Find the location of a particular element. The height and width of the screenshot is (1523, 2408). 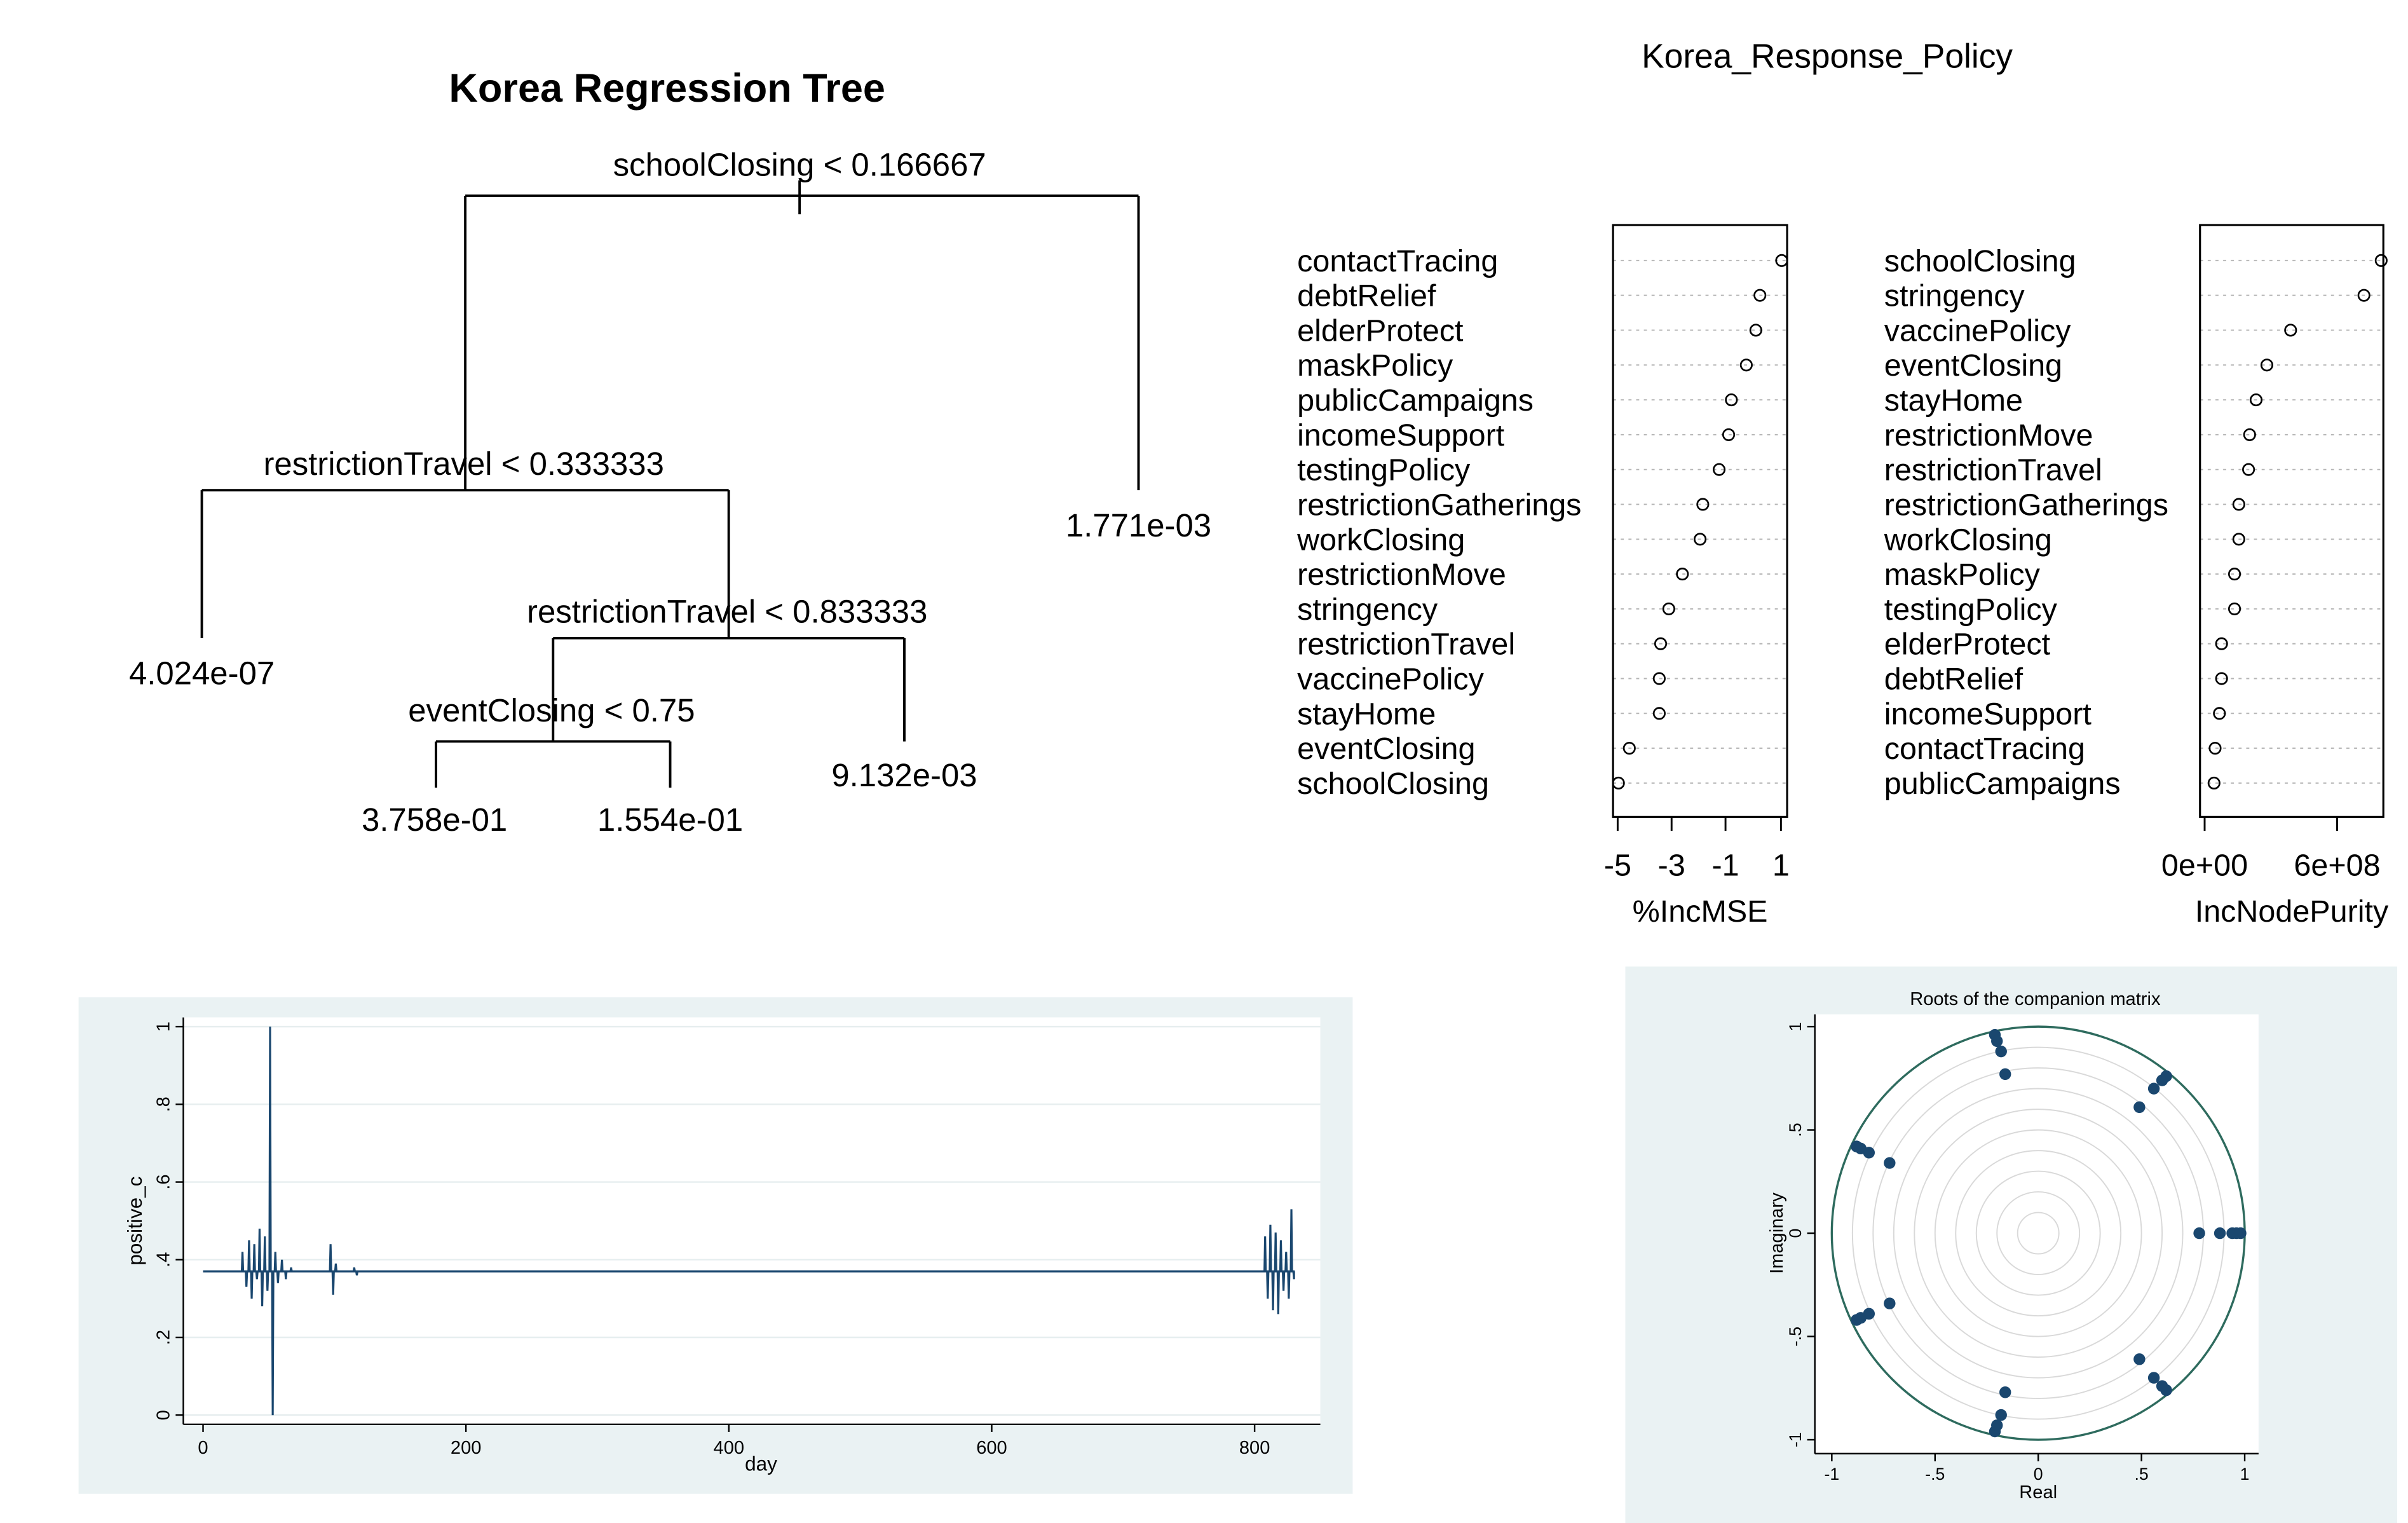

roots-y-tick-label: .5 is located at coordinates (1795, 1130).